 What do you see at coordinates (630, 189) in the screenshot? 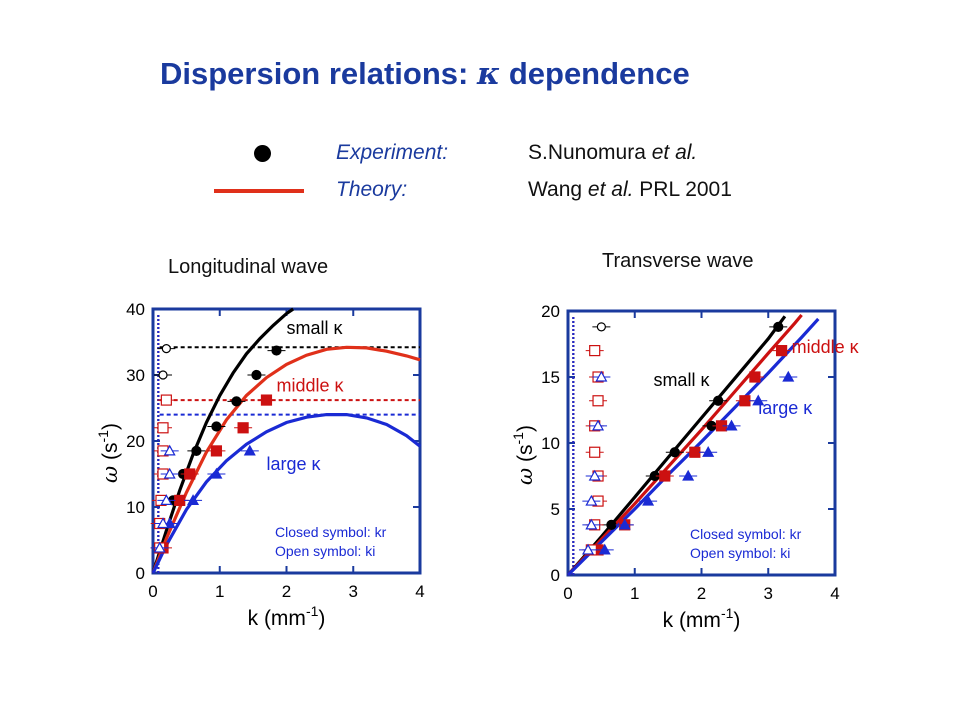
I see `legend-theory-source: Wang et al. PRL 2001` at bounding box center [630, 189].